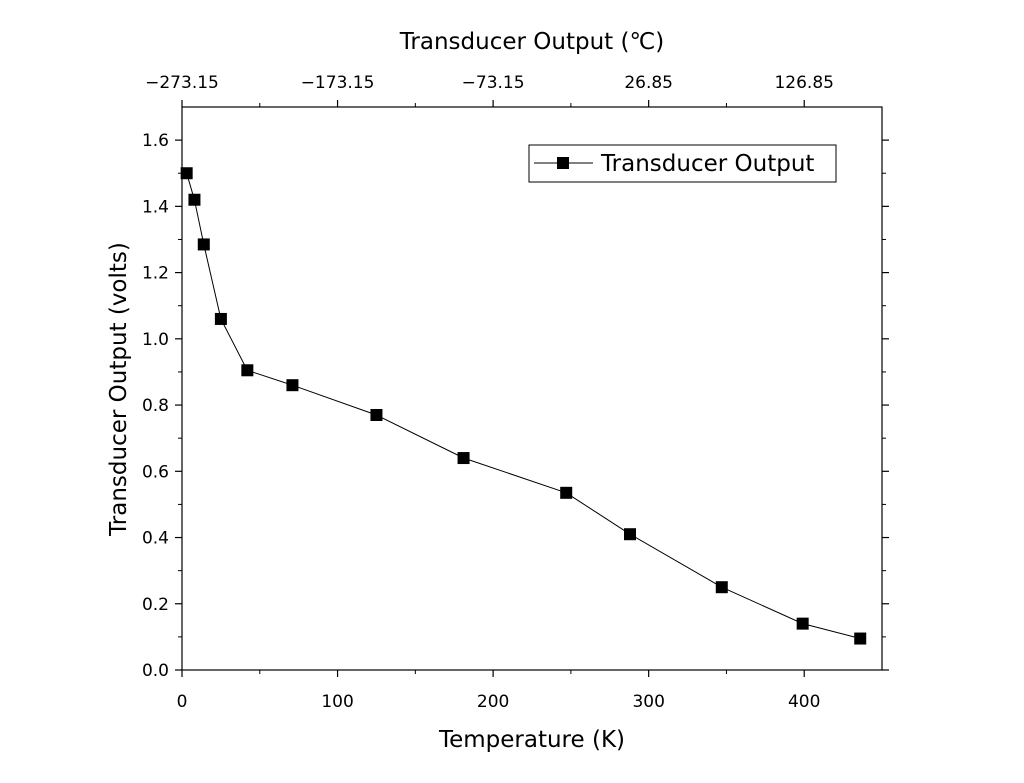 The width and height of the screenshot is (1024, 783). Describe the element at coordinates (182, 702) in the screenshot. I see `x-tick-label: 0` at that location.